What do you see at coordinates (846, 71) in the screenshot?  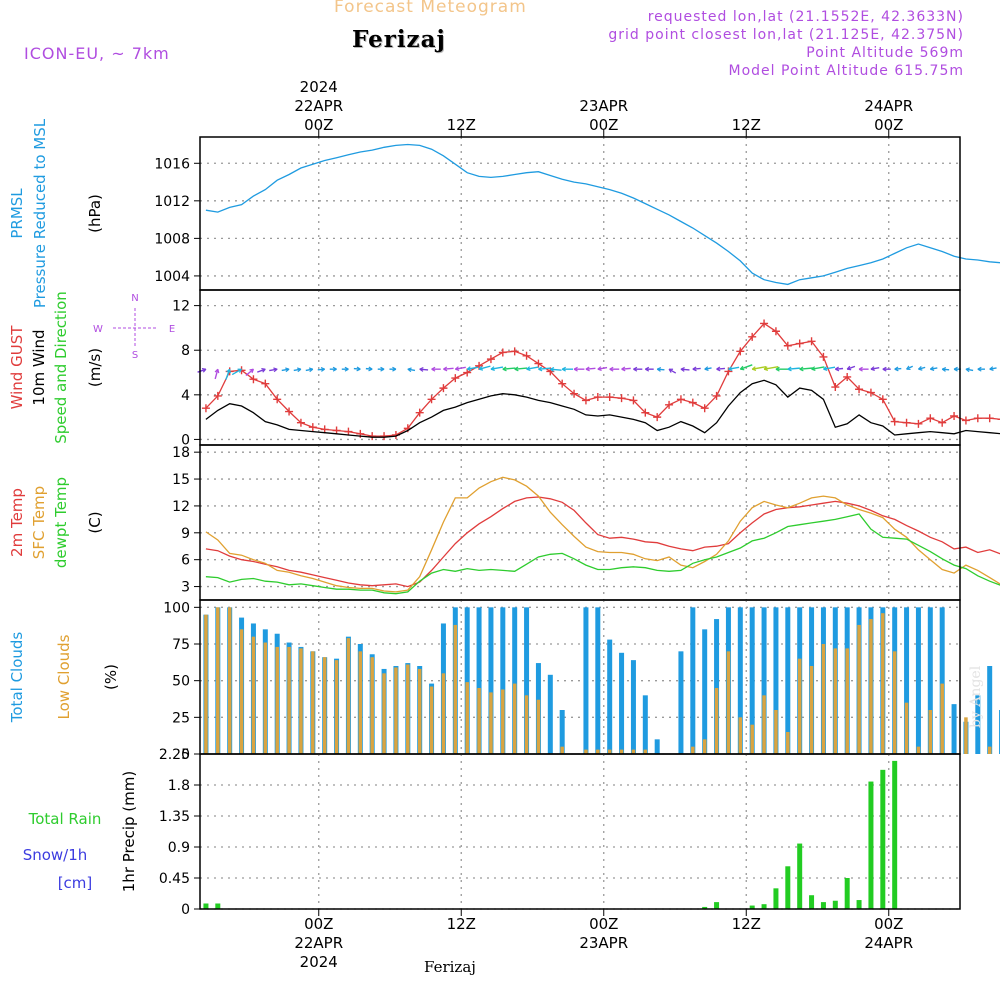 I see `model-altitude: Model Point Altitude 615.75m` at bounding box center [846, 71].